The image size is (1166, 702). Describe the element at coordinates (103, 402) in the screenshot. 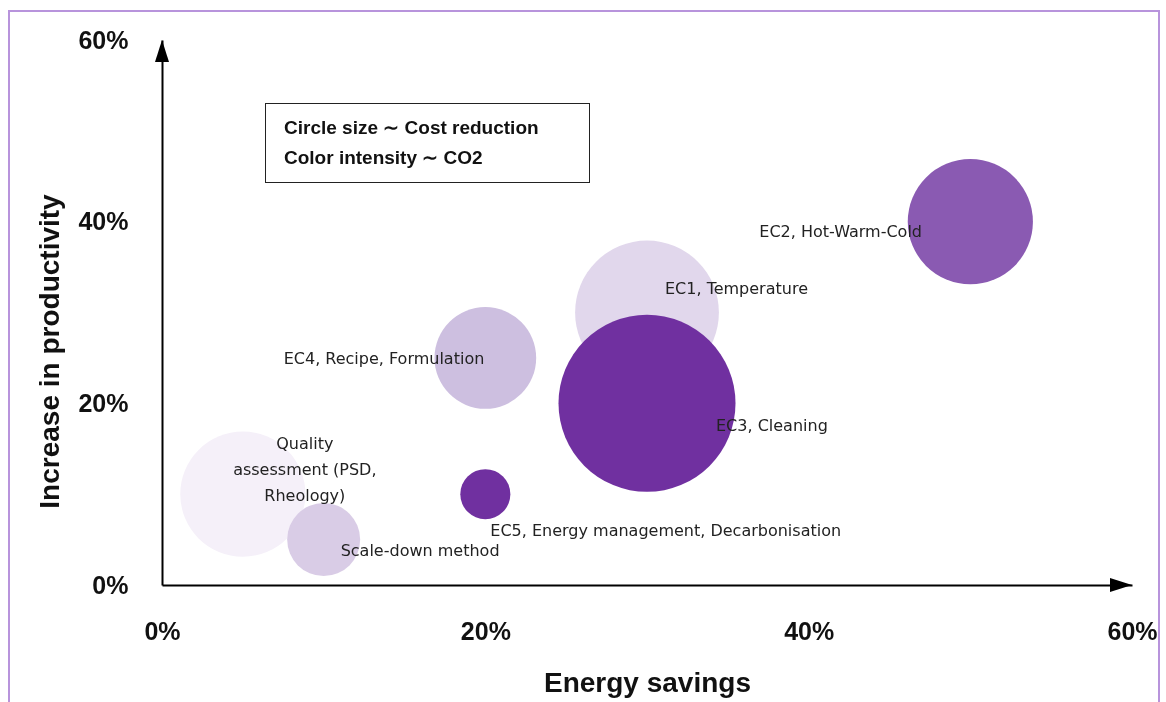

I see `y-tick-label: 20%` at that location.